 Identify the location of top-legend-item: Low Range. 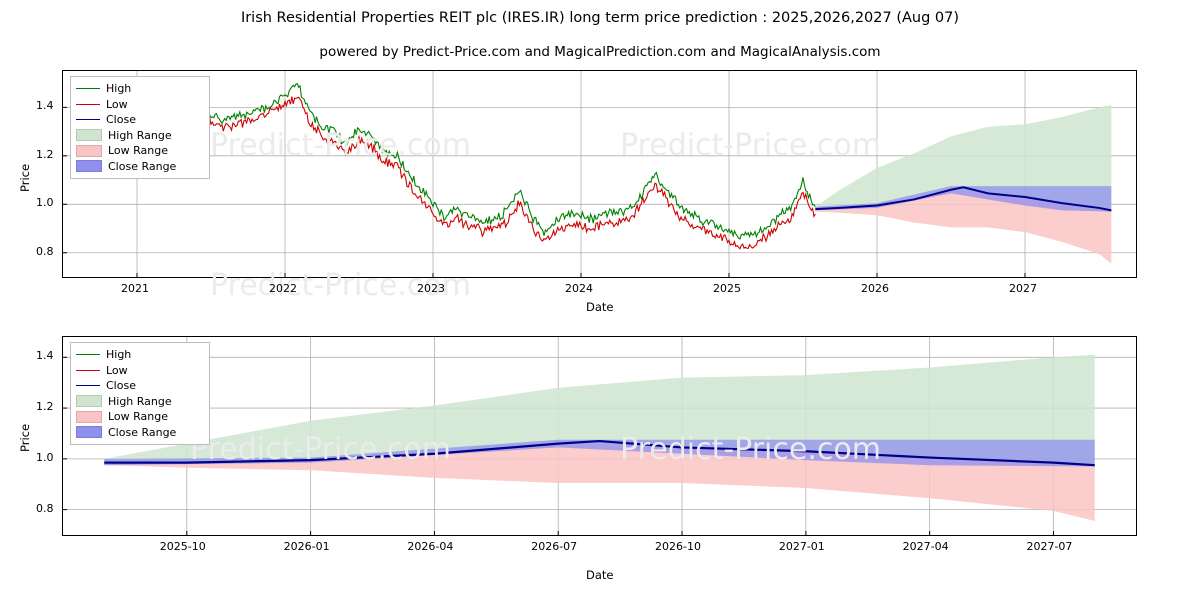
(139, 151).